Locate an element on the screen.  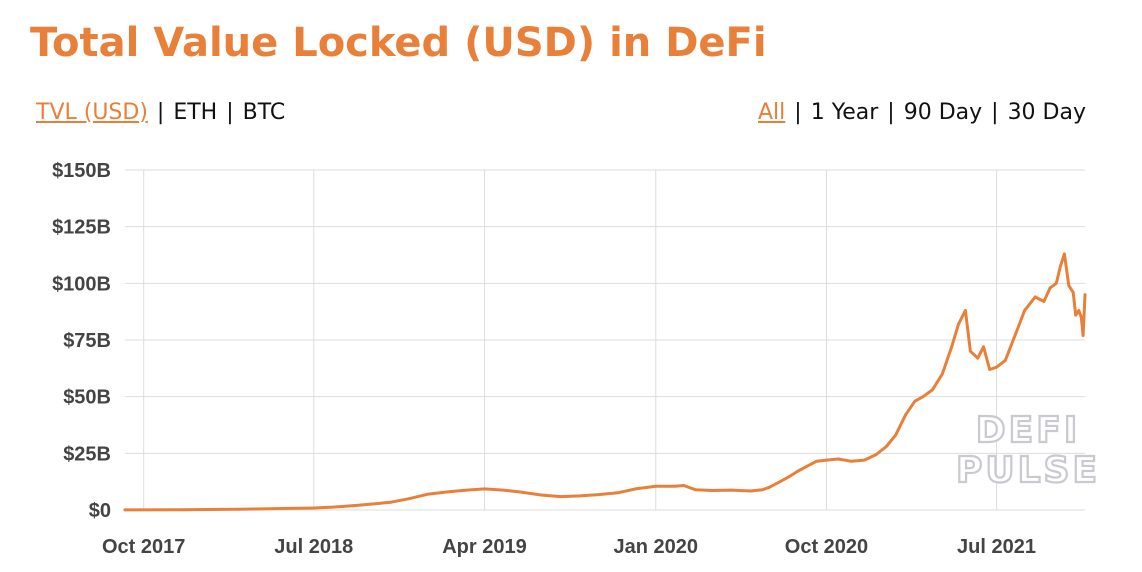
range-toggle: All | 1 Year | 90 Day | 30 Day is located at coordinates (922, 112).